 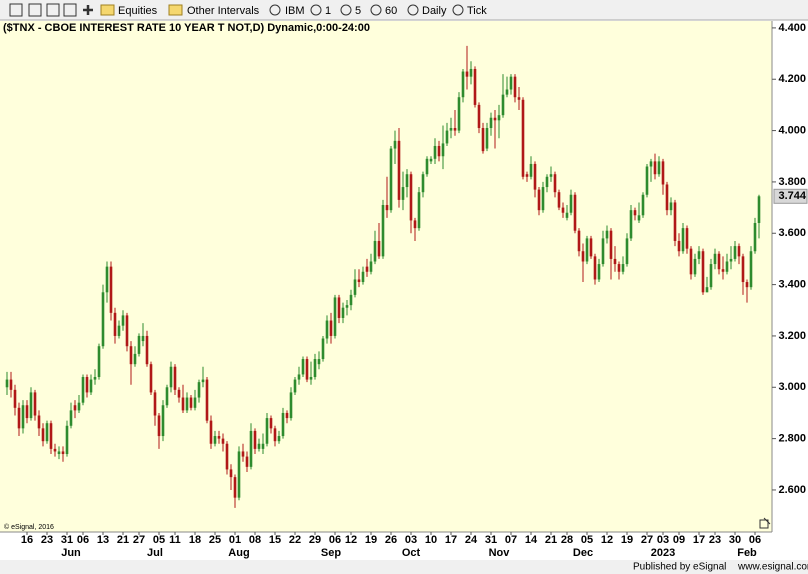 What do you see at coordinates (567, 540) in the screenshot?
I see `x-tick-label: 28` at bounding box center [567, 540].